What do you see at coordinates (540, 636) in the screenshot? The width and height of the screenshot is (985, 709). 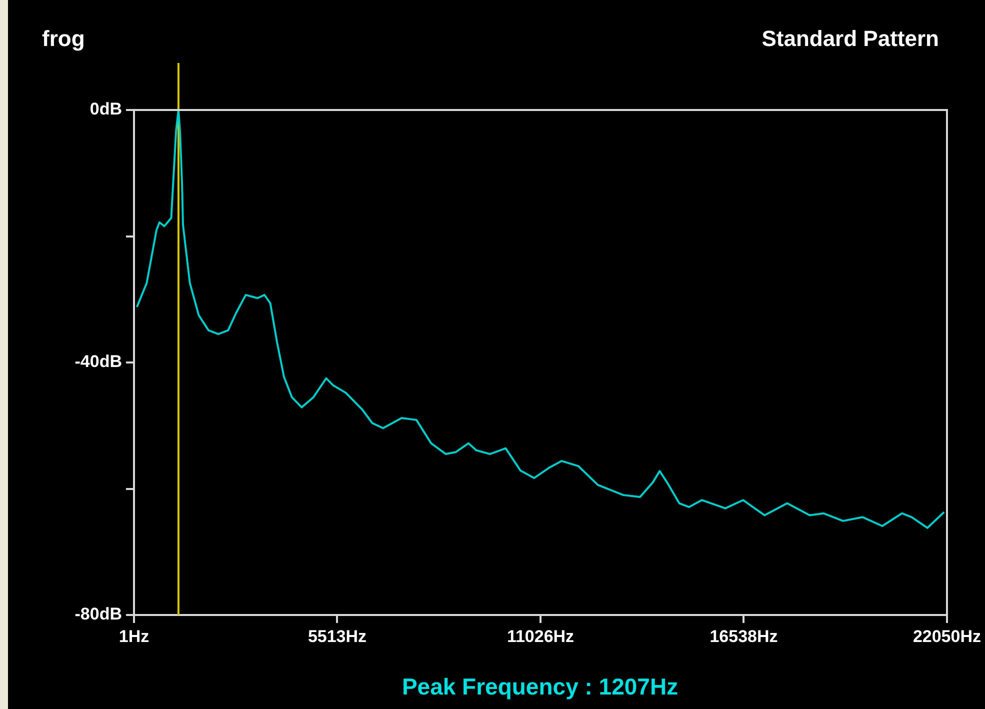 I see `x-tick-label: 11026Hz` at bounding box center [540, 636].